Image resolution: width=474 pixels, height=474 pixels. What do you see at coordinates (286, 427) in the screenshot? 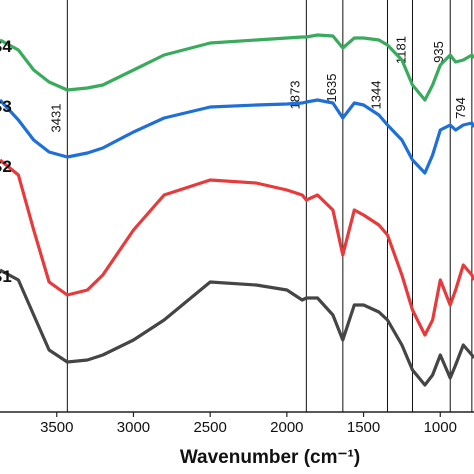
I see `x-tick-label: 2000` at bounding box center [286, 427].